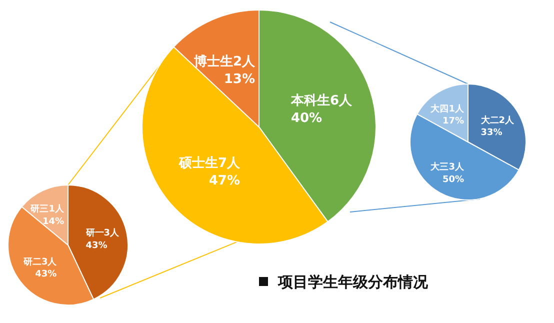 The width and height of the screenshot is (554, 323). I want to click on slice-label: 本科生6人, so click(321, 101).